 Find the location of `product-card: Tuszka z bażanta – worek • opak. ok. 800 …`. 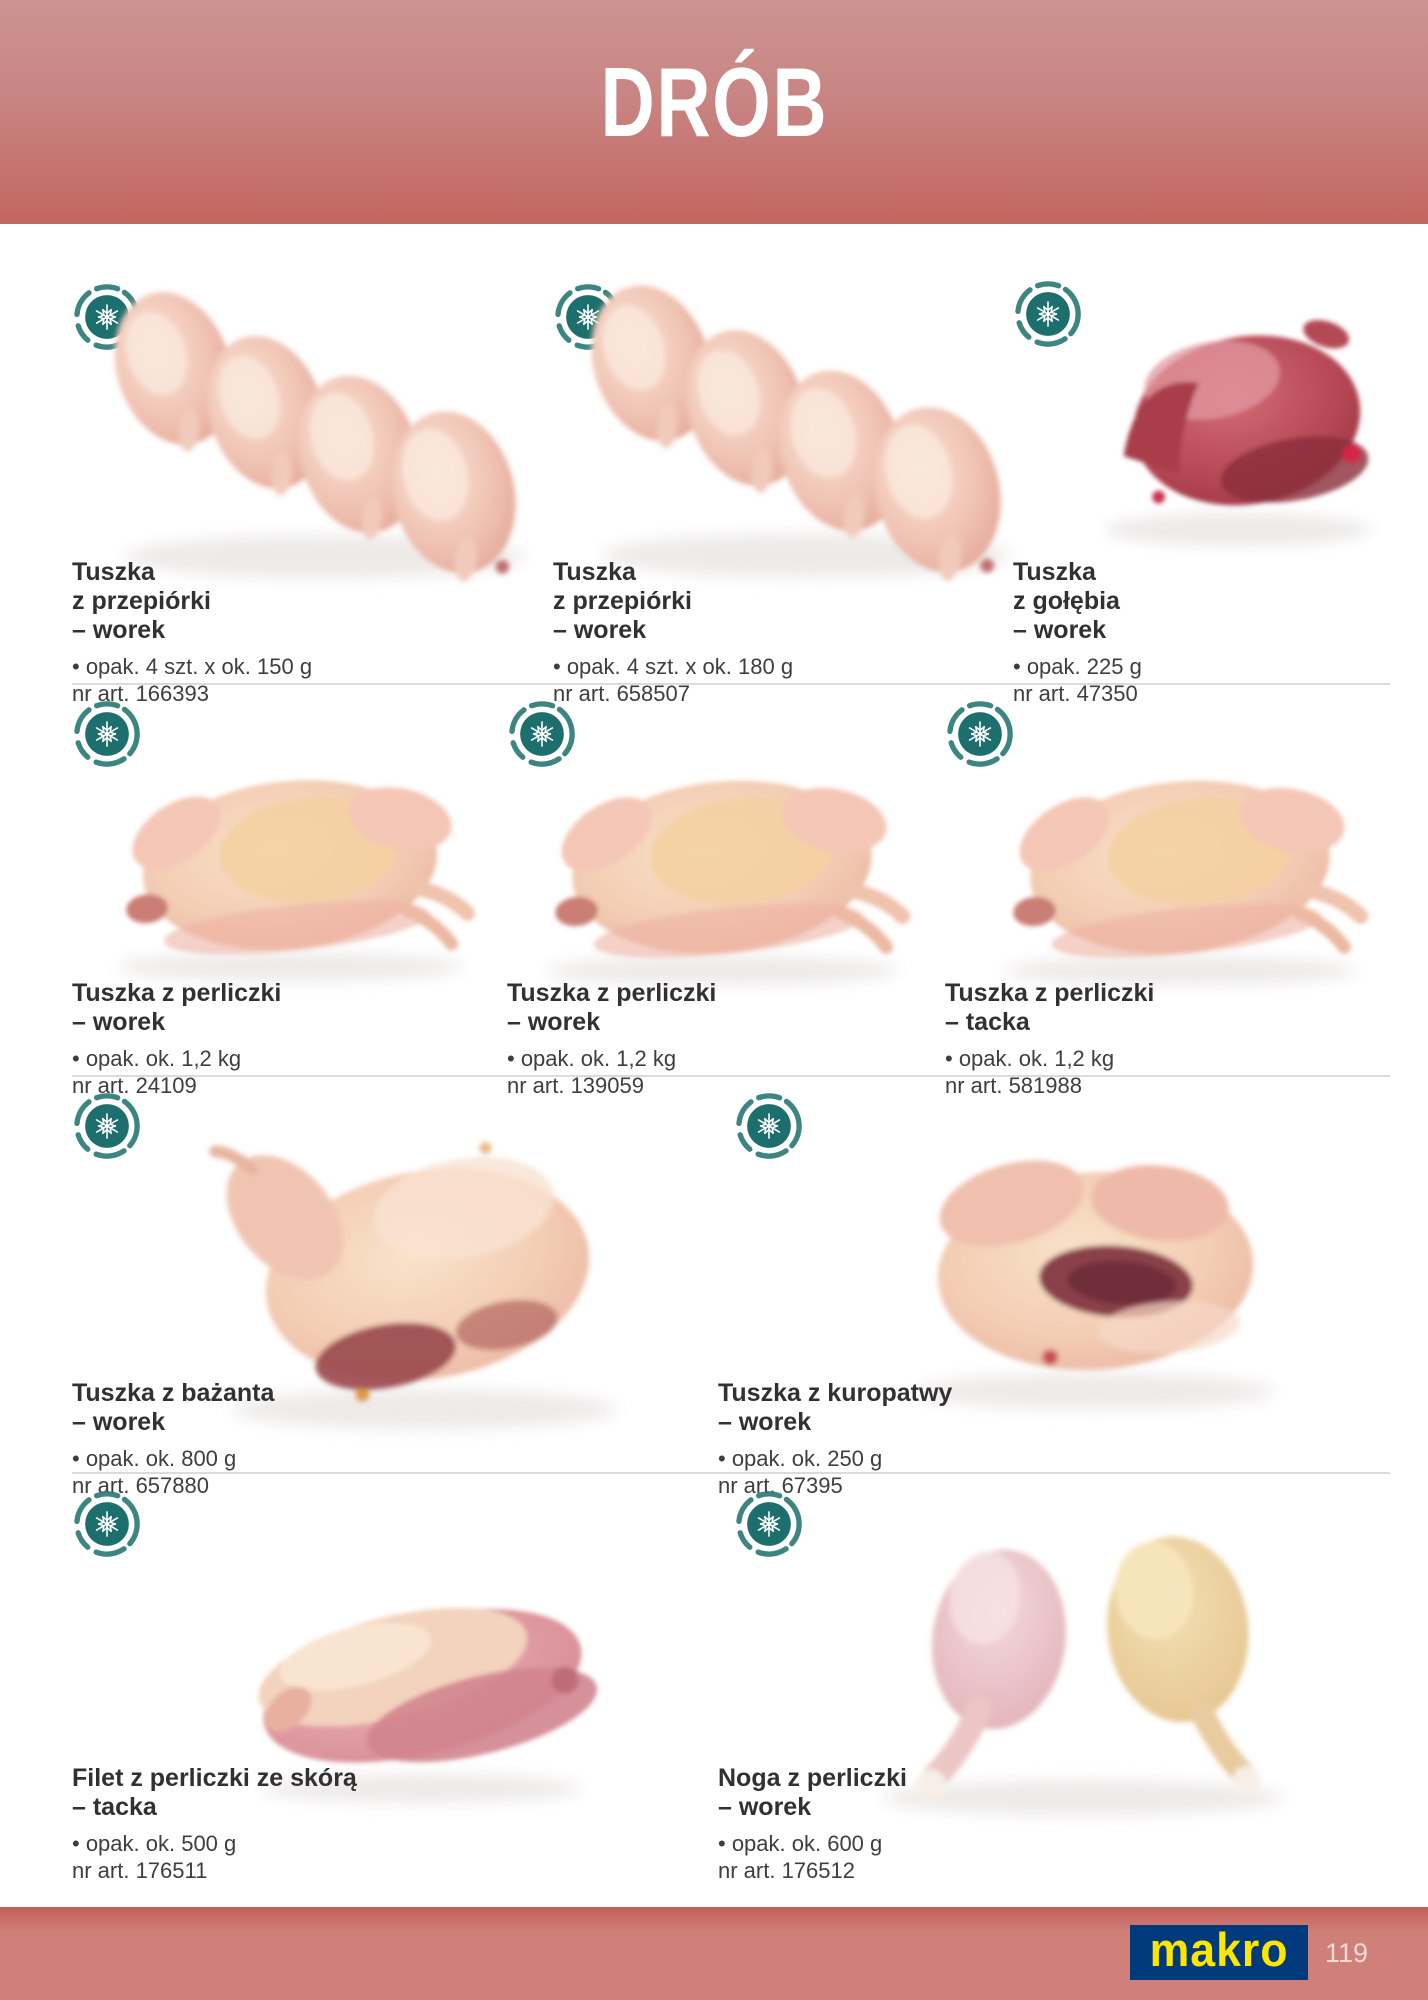

product-card: Tuszka z bażanta – worek • opak. ok. 800 … is located at coordinates (372, 1286).